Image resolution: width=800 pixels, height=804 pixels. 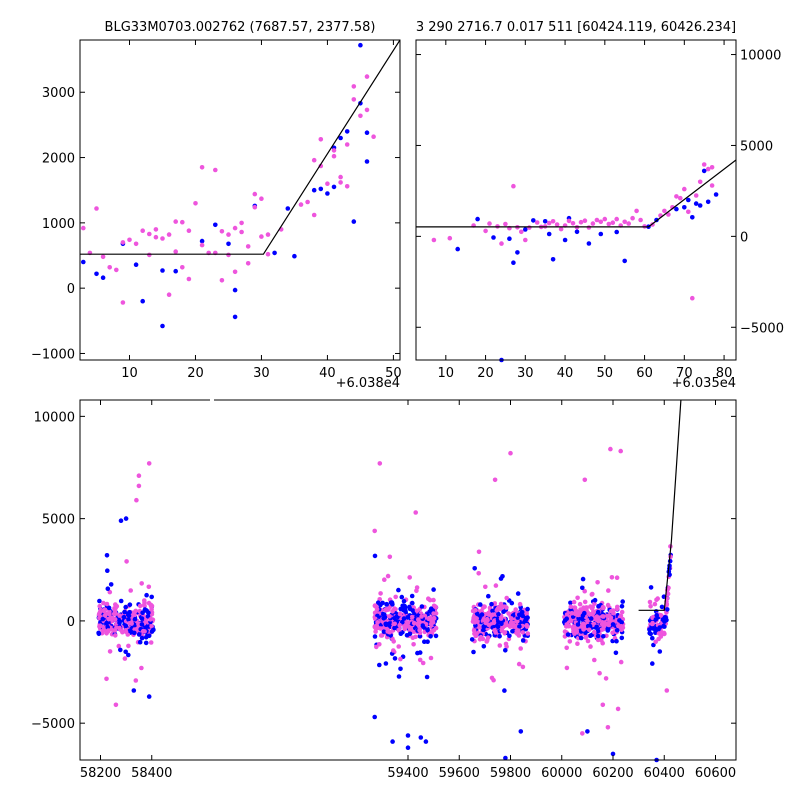 What do you see at coordinates (58, 159) in the screenshot?
I see `y-tick-label: 2000` at bounding box center [58, 159].